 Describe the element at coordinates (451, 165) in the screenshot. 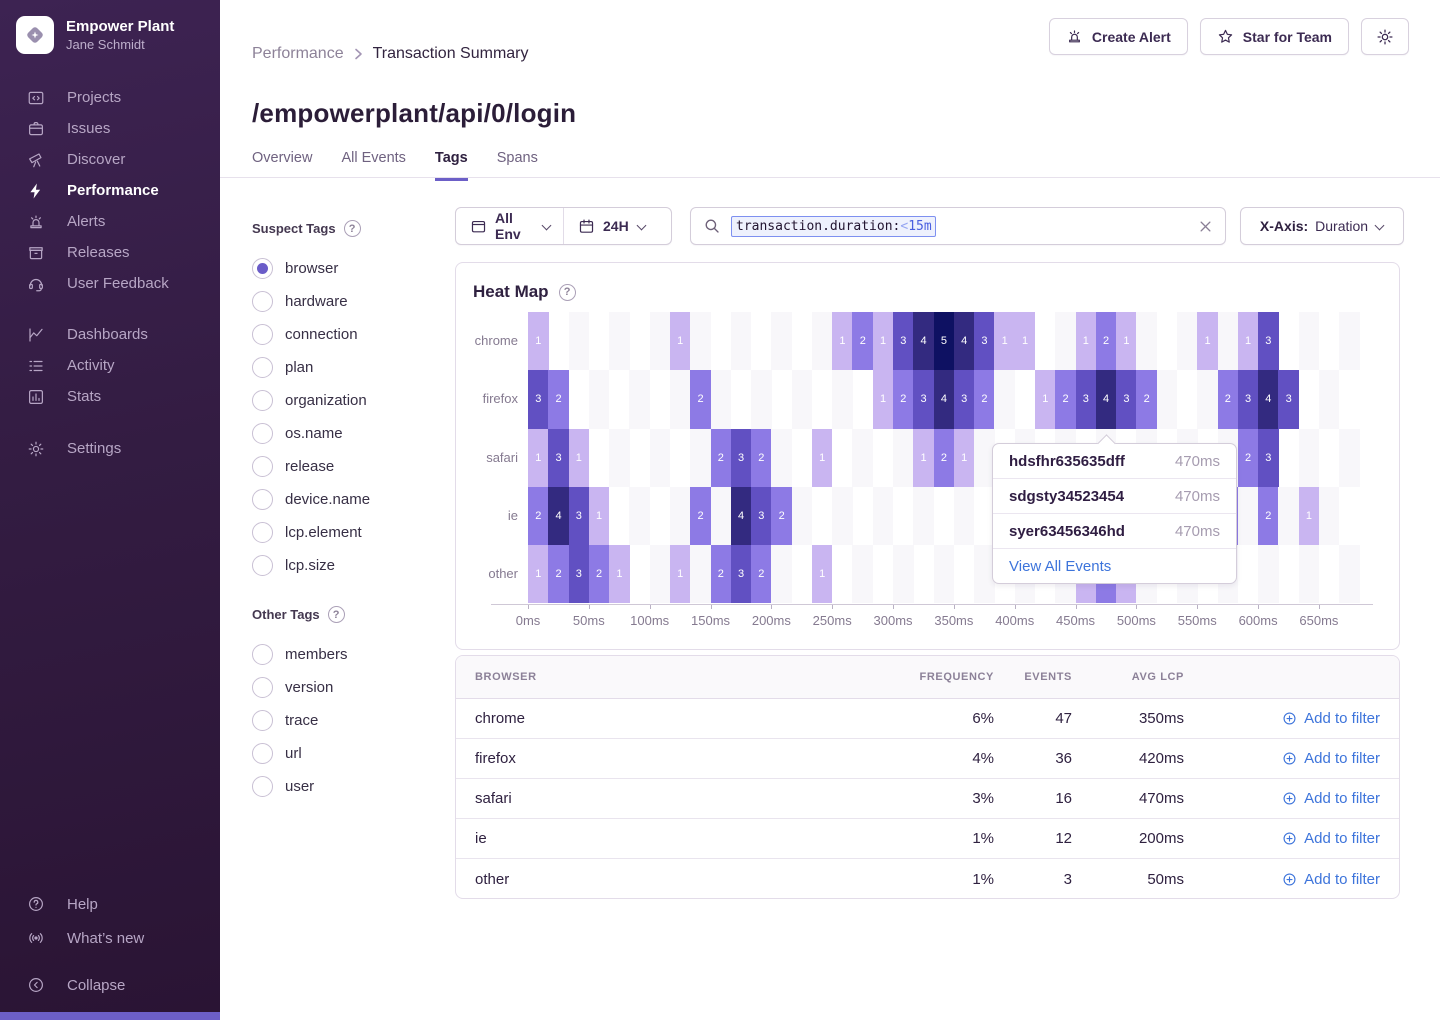

I see `tab-tags: Tags` at that location.